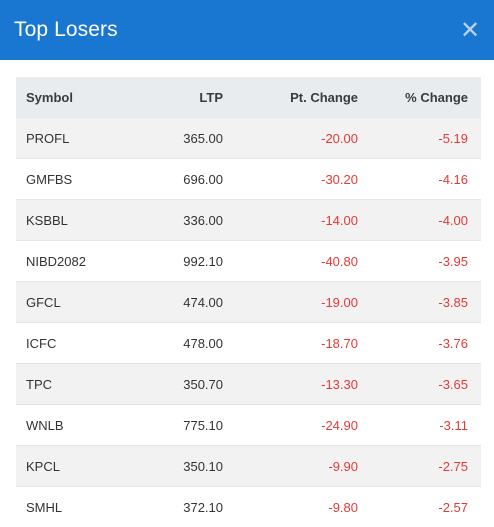 Image resolution: width=494 pixels, height=527 pixels. I want to click on cell-pt-change: -24.90, so click(291, 425).